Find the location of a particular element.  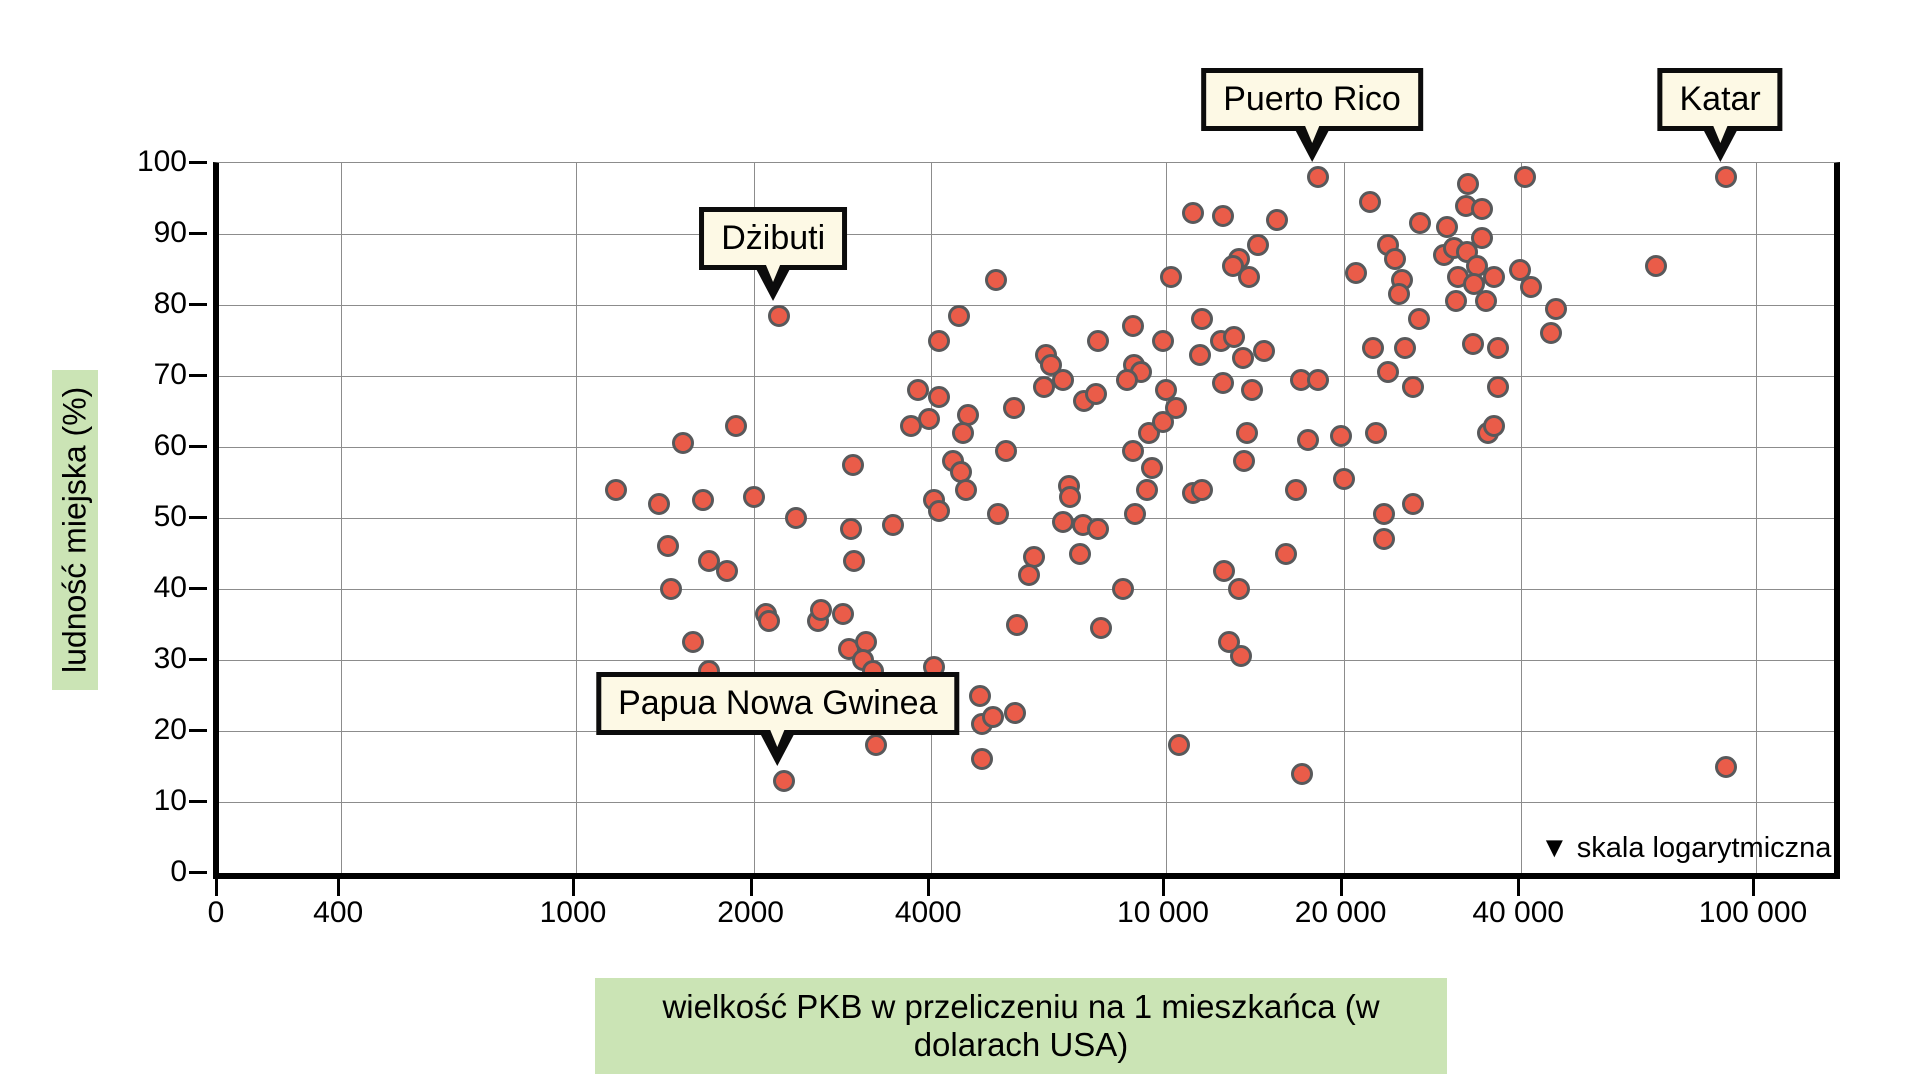

y-tick-label: 60 is located at coordinates (170, 445).